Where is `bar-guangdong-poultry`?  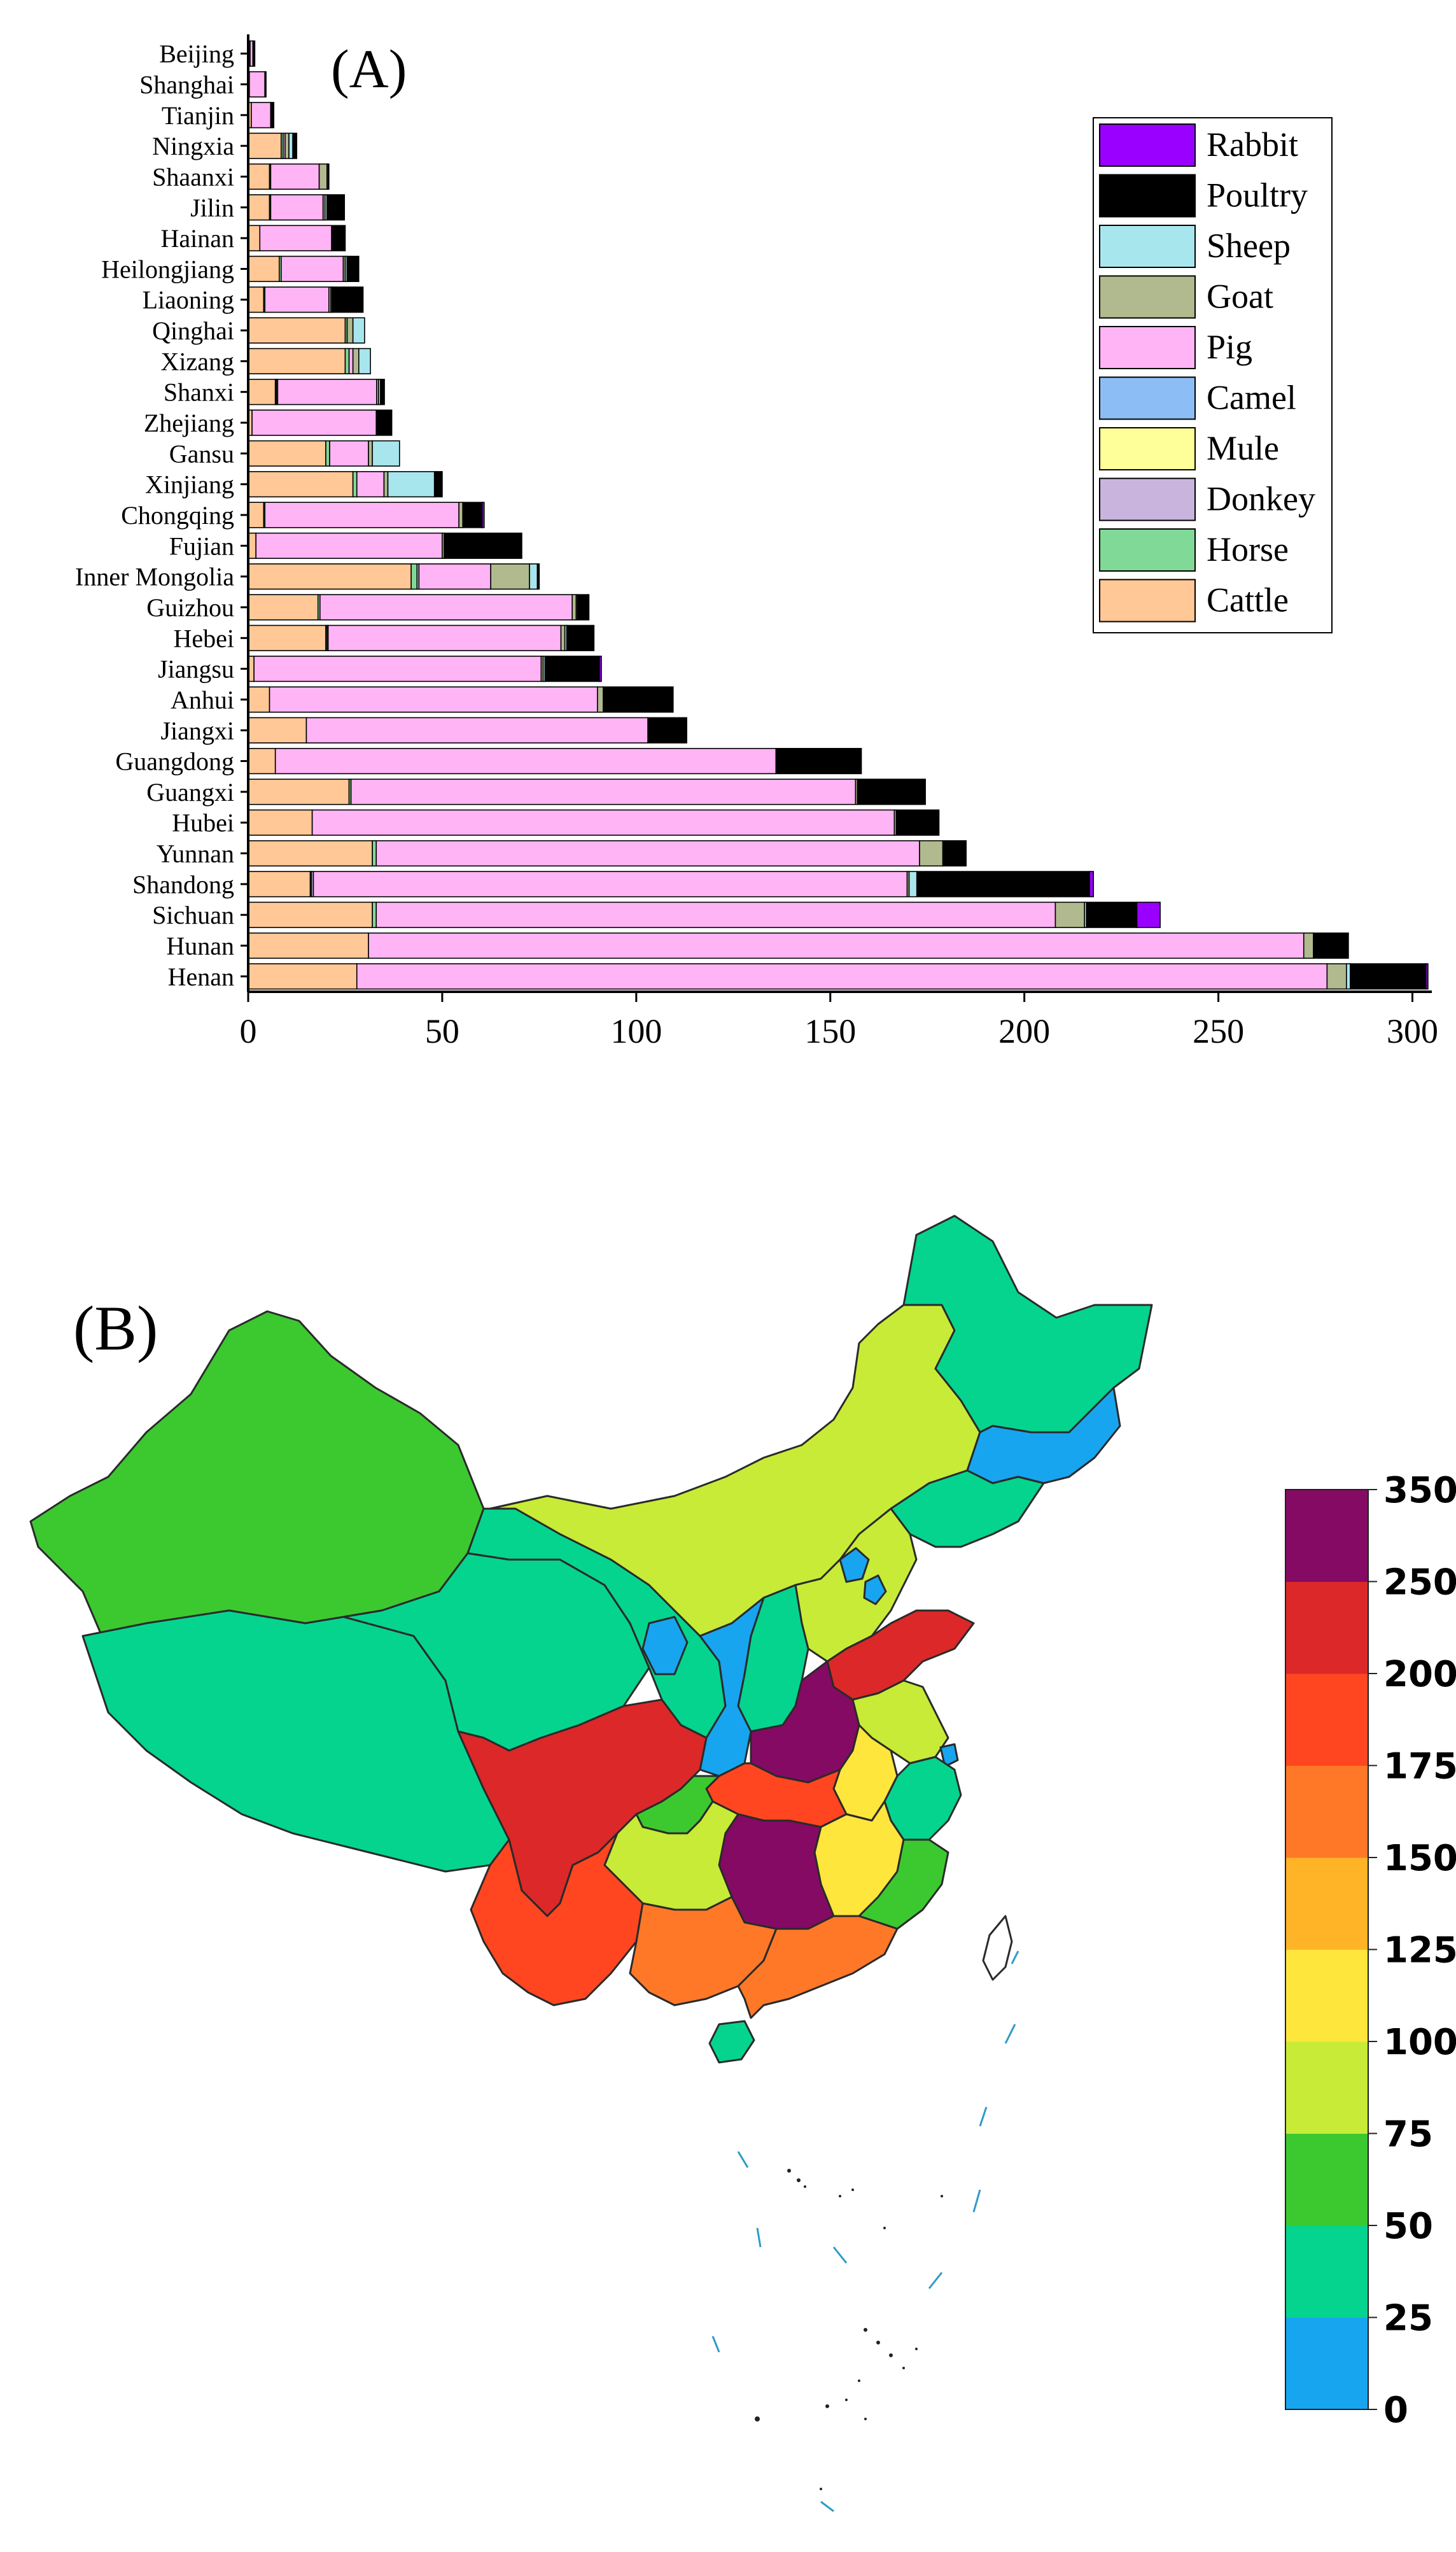
bar-guangdong-poultry is located at coordinates (818, 761).